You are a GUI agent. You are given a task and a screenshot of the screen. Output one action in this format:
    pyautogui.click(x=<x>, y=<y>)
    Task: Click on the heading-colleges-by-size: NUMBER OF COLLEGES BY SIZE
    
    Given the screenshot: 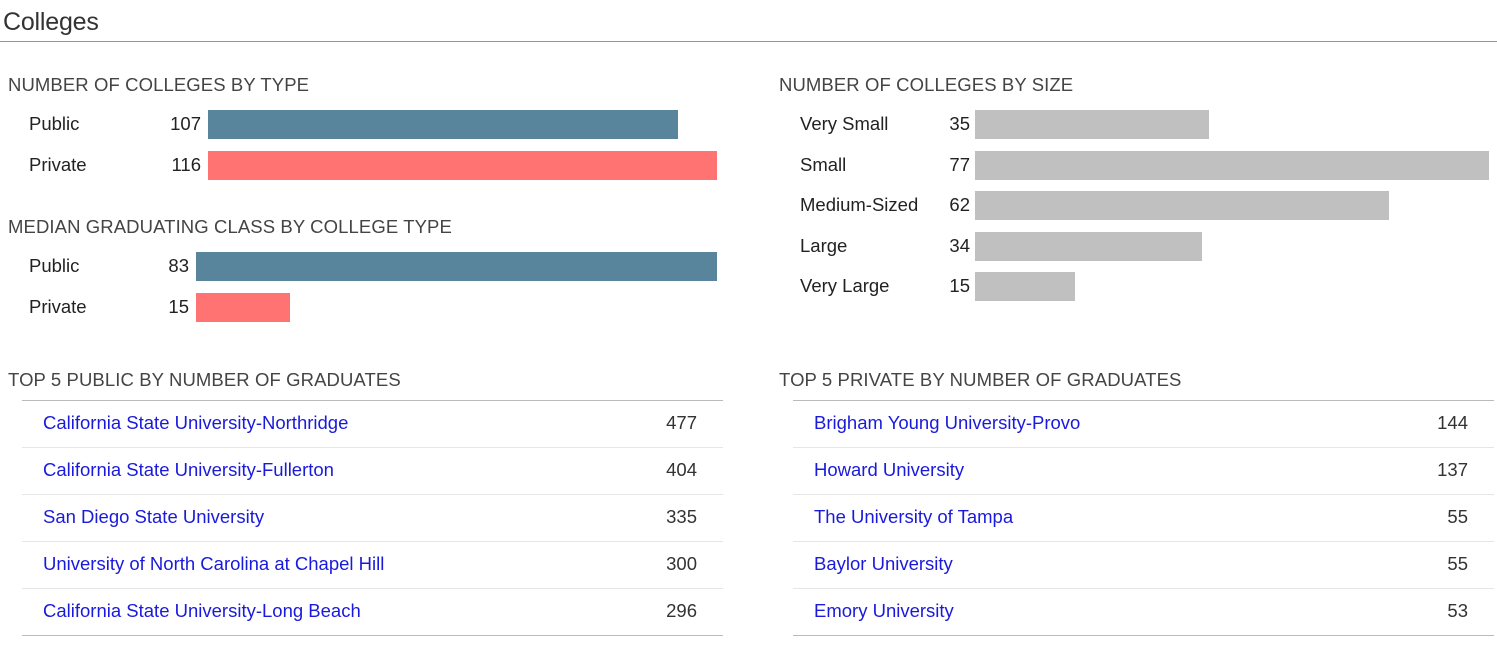 What is the action you would take?
    pyautogui.click(x=926, y=84)
    